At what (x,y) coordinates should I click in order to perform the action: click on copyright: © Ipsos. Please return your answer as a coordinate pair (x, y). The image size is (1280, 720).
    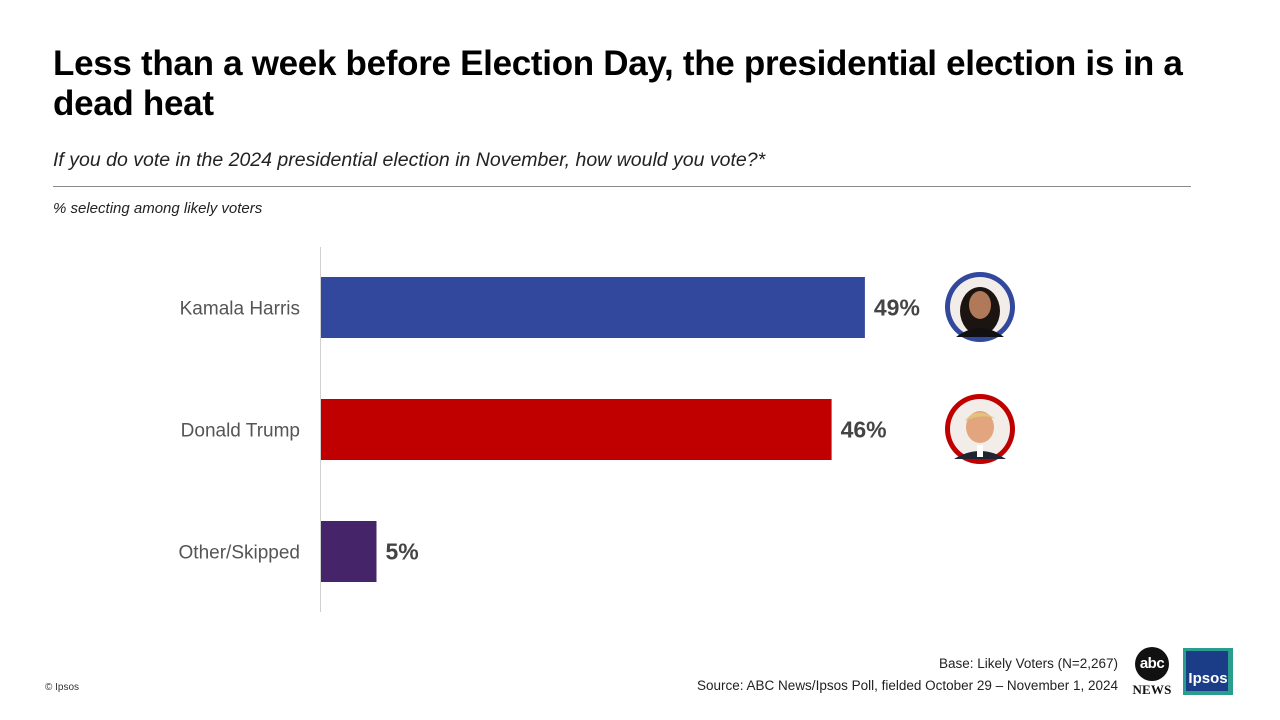
    Looking at the image, I should click on (62, 687).